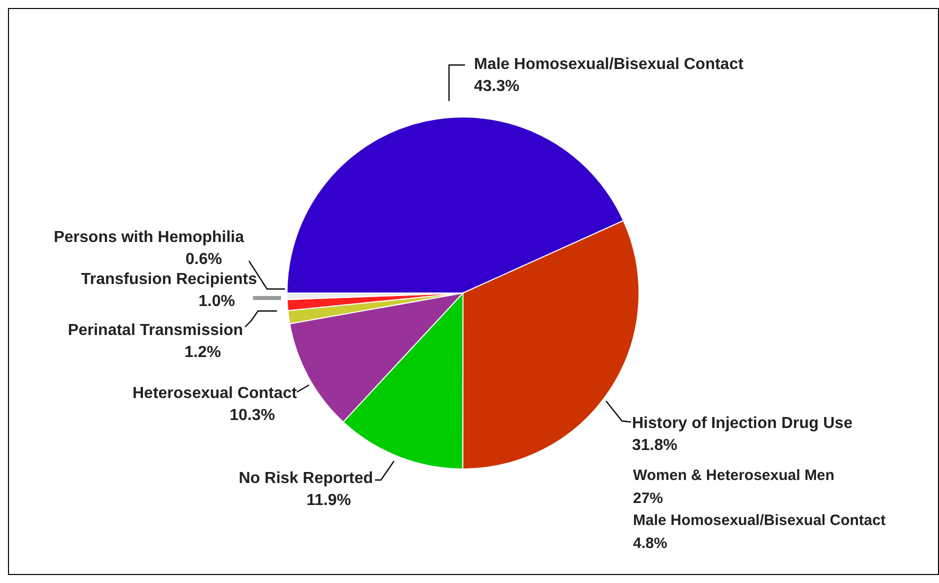 The image size is (939, 583). Describe the element at coordinates (305, 478) in the screenshot. I see `slice-label: No Risk Reported` at that location.